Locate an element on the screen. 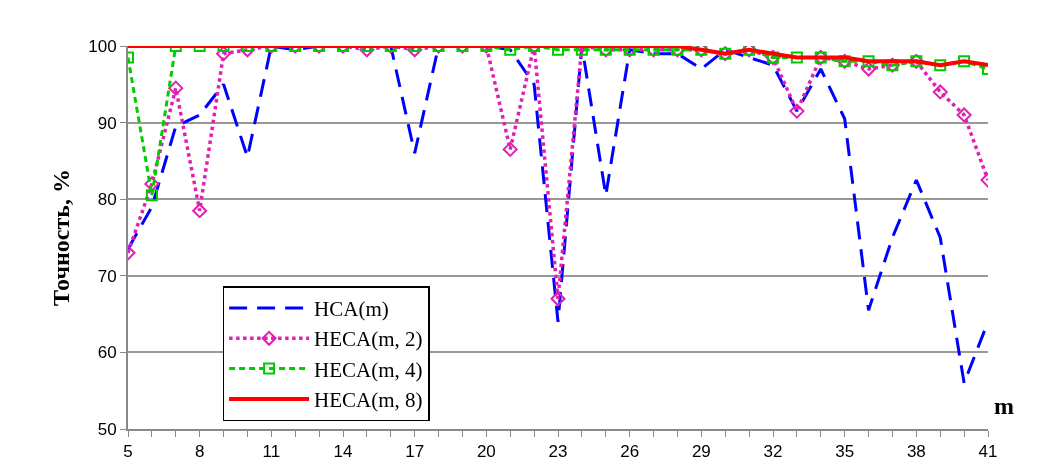 The image size is (1046, 473). x-tick-label: 8 is located at coordinates (199, 452).